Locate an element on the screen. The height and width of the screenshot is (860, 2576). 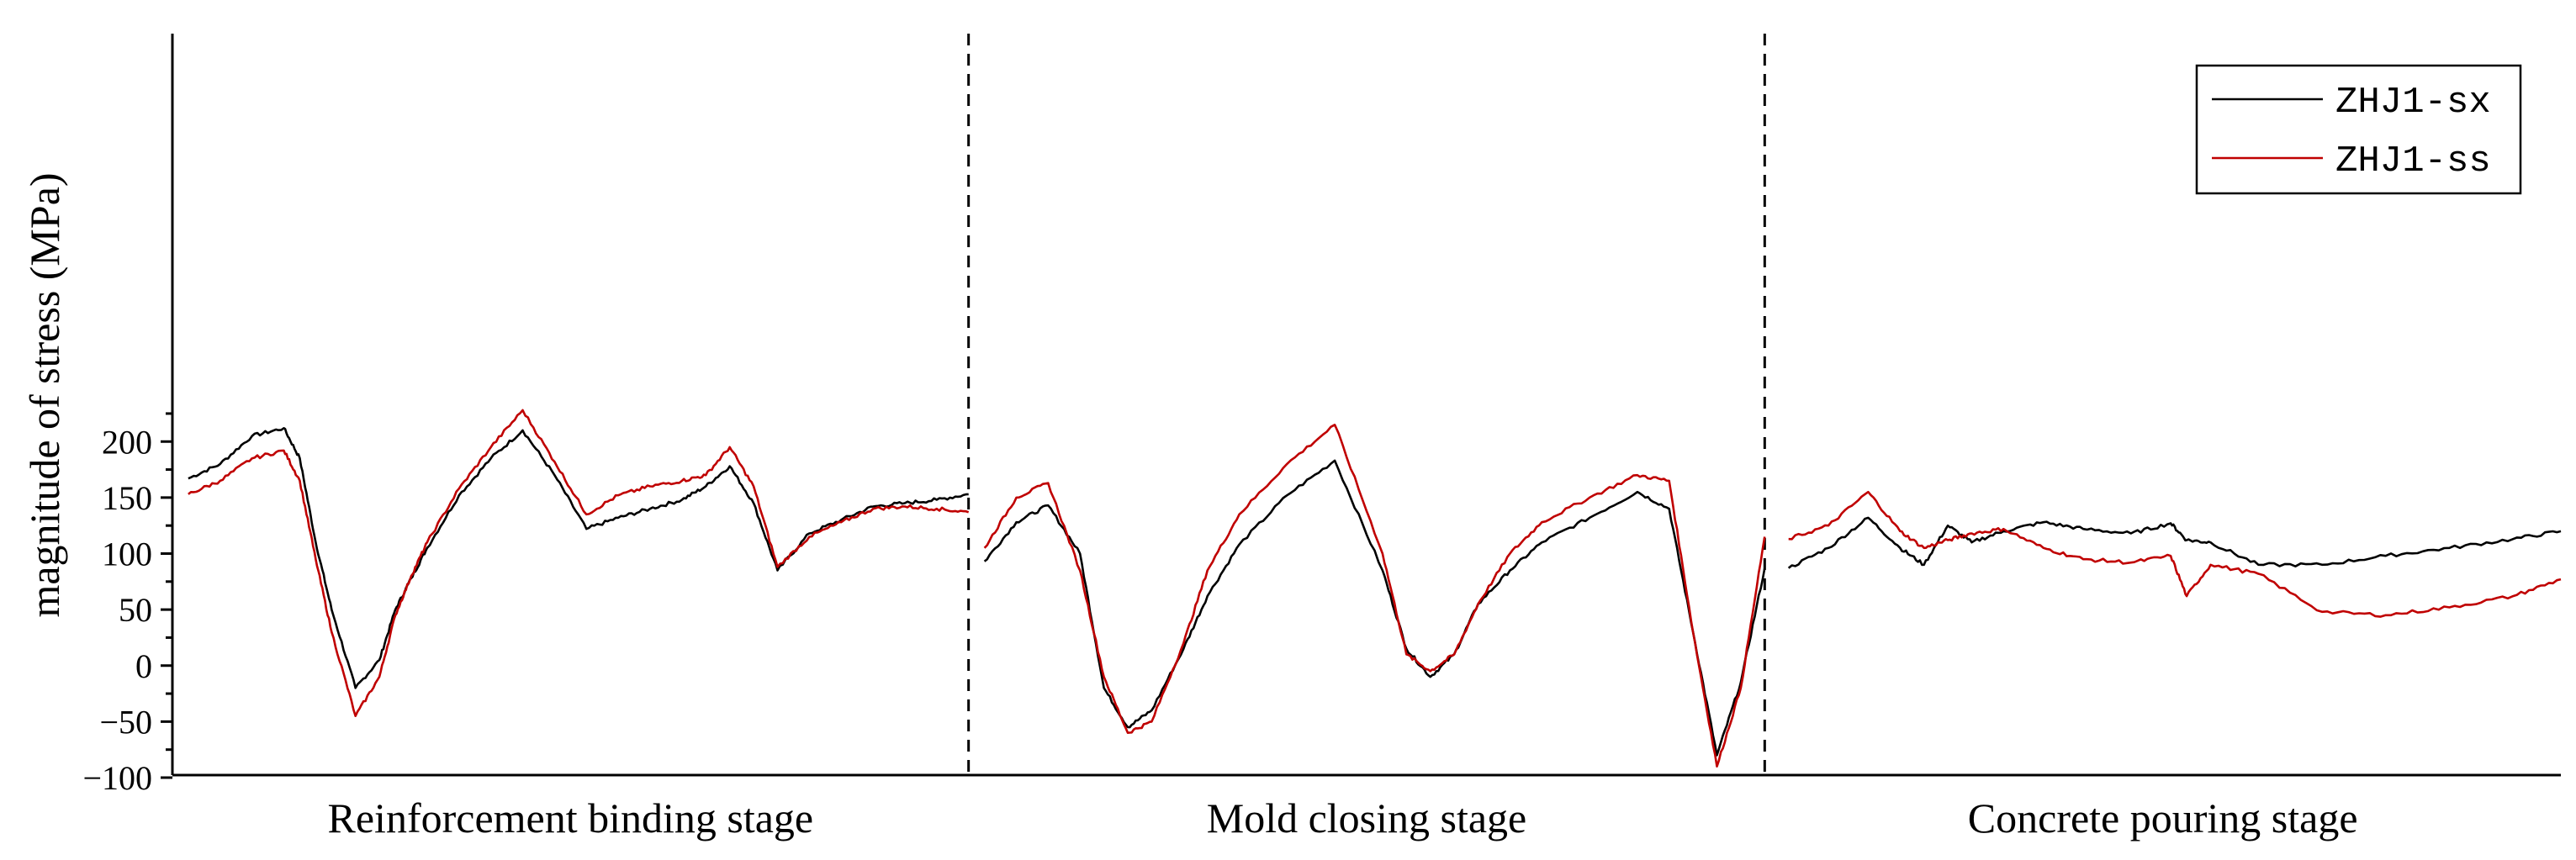
y-tick-label: 100 is located at coordinates (127, 555).